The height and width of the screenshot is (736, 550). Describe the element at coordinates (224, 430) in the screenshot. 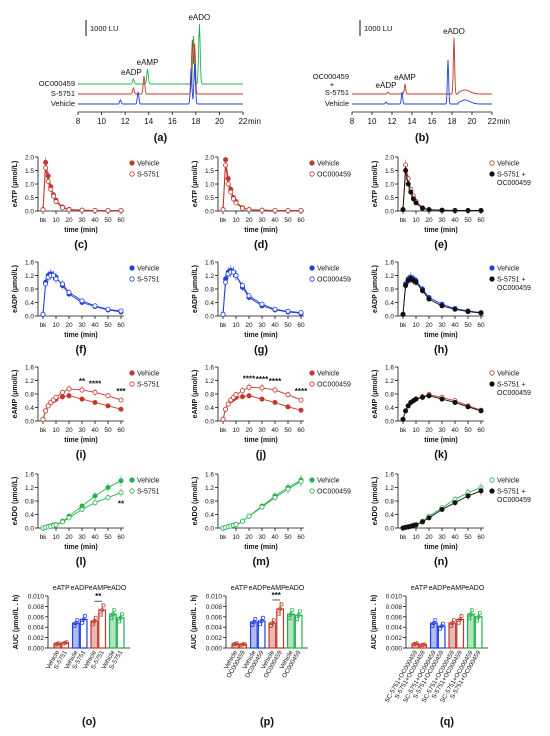

I see `x-tick-label: bk` at that location.